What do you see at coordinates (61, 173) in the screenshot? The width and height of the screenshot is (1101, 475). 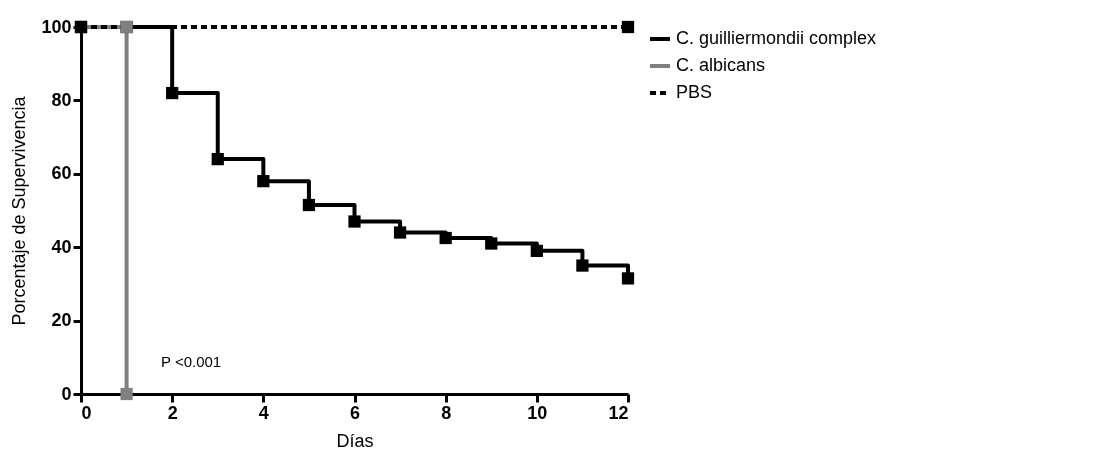 I see `y-tick-label: 60` at bounding box center [61, 173].